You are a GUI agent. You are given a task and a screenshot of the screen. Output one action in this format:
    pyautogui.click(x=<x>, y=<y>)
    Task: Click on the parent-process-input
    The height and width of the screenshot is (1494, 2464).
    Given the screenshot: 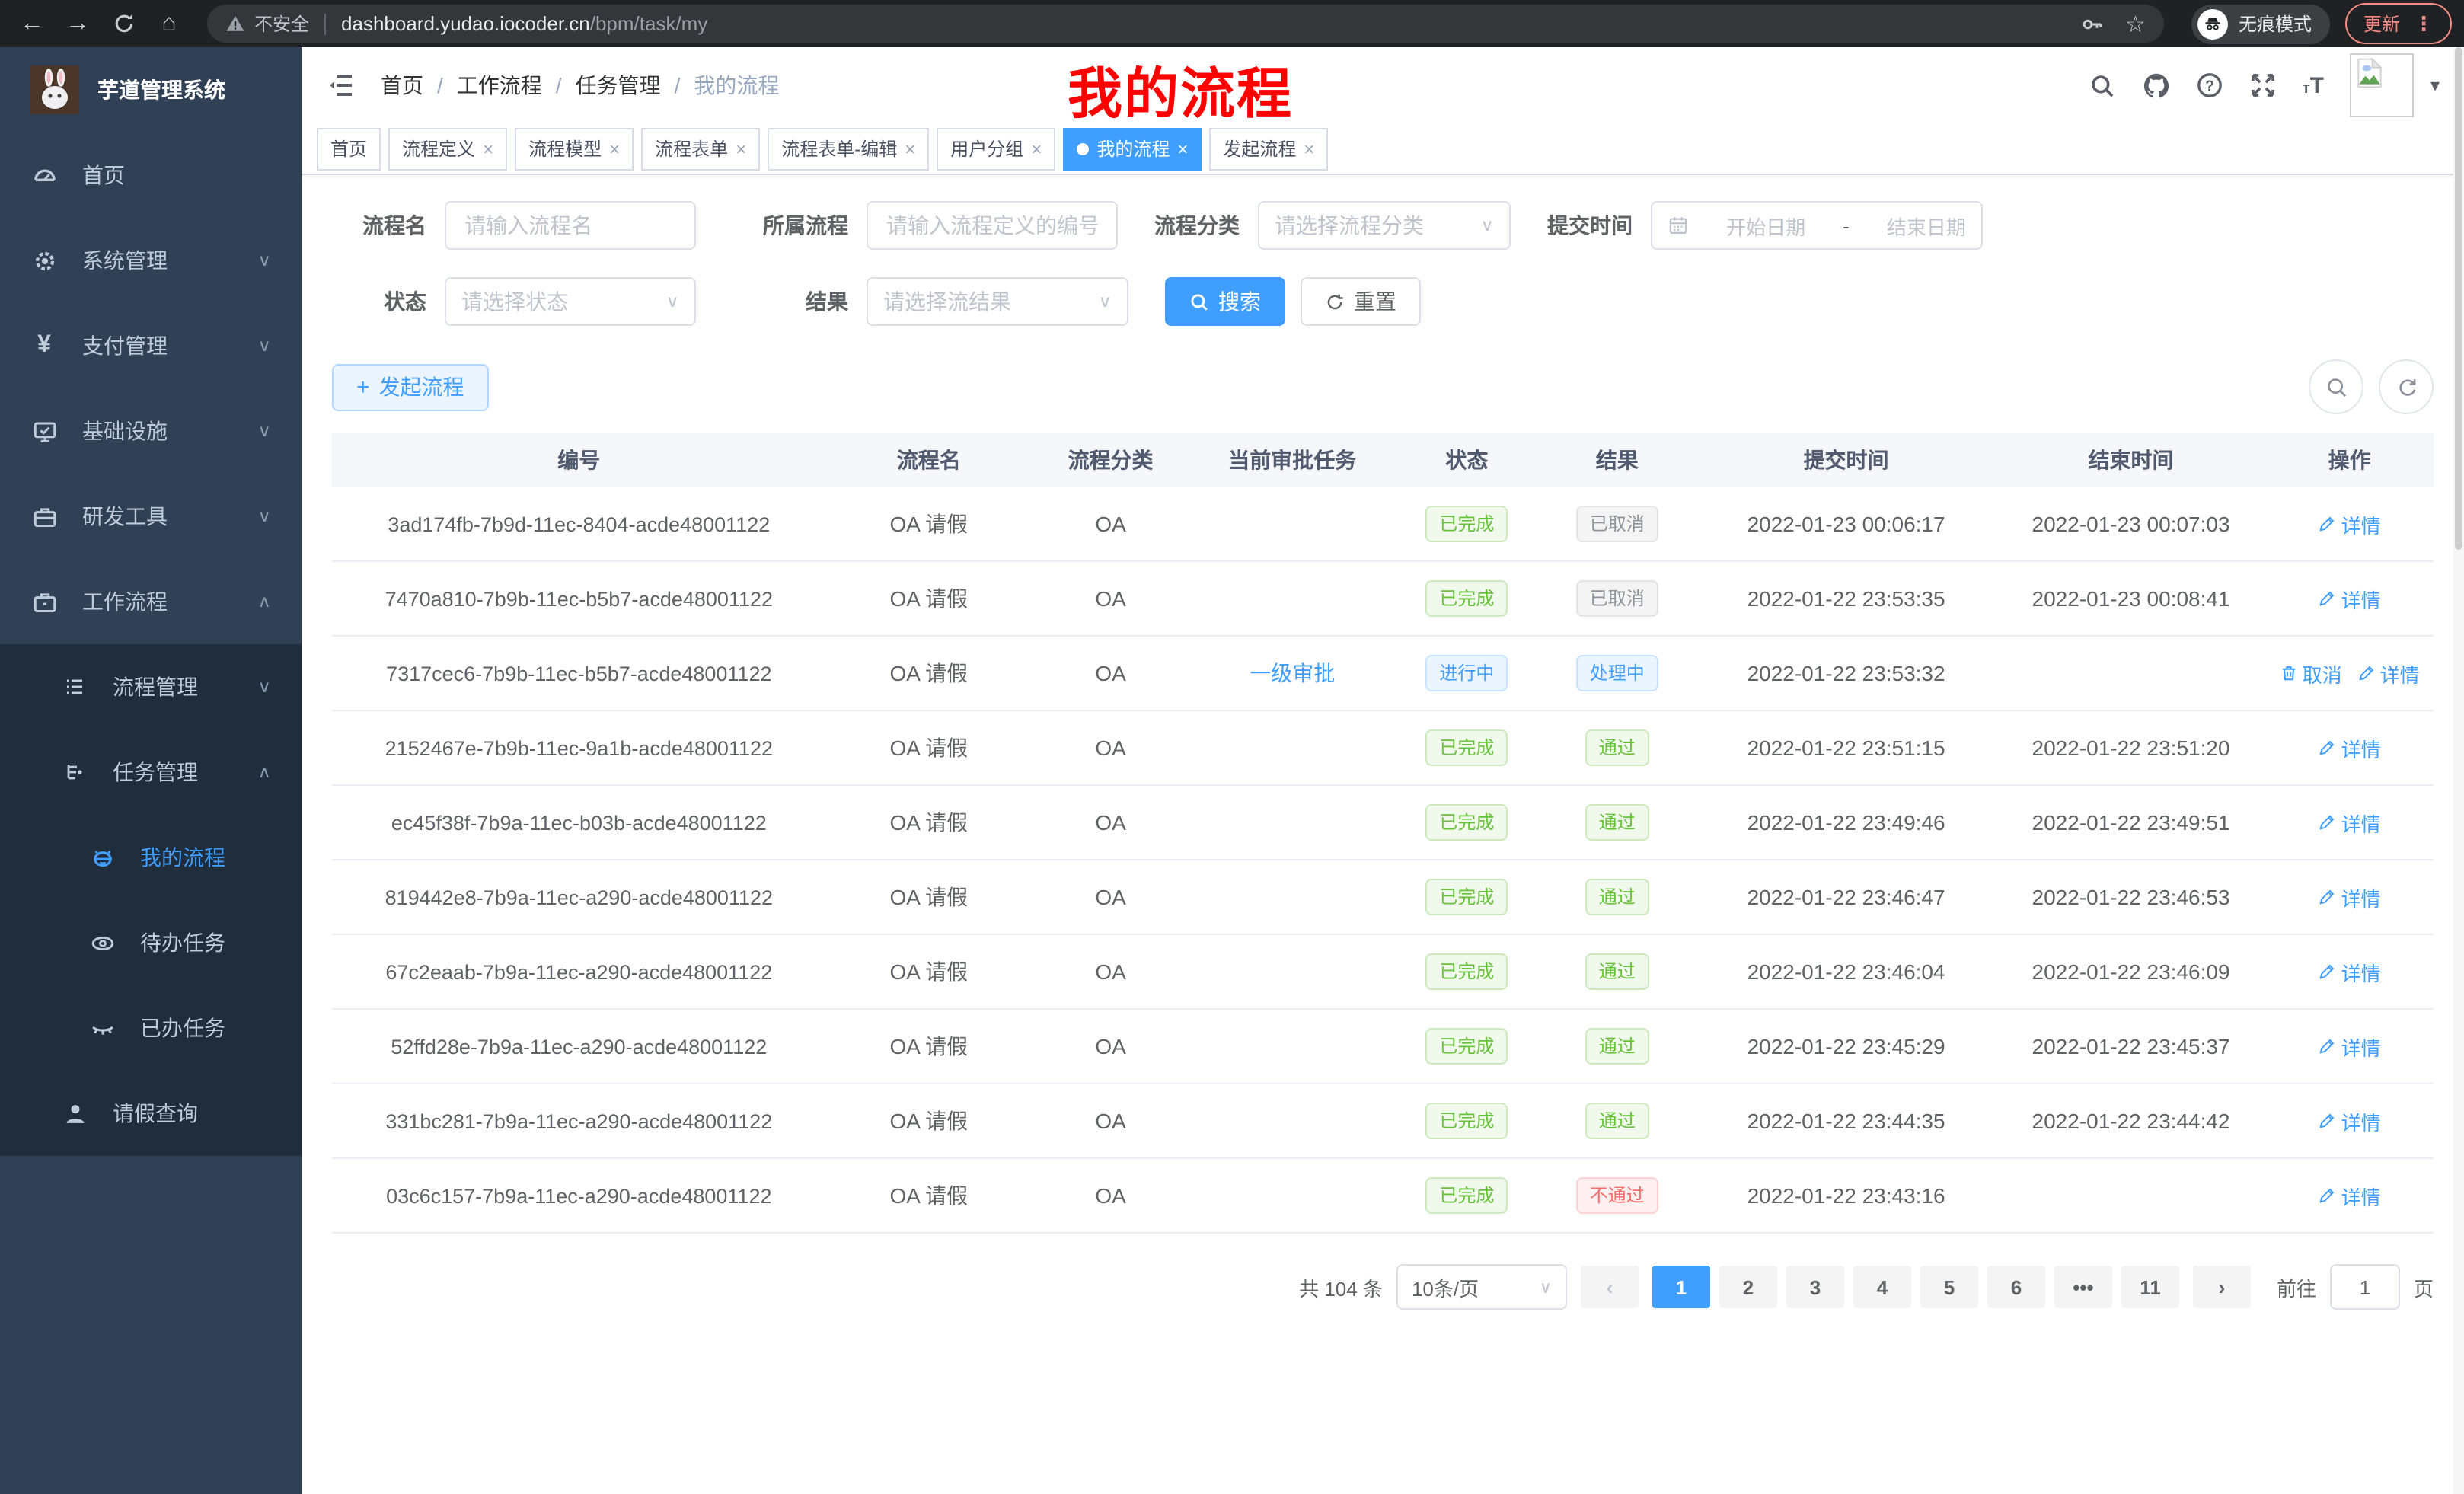 What is the action you would take?
    pyautogui.click(x=992, y=225)
    